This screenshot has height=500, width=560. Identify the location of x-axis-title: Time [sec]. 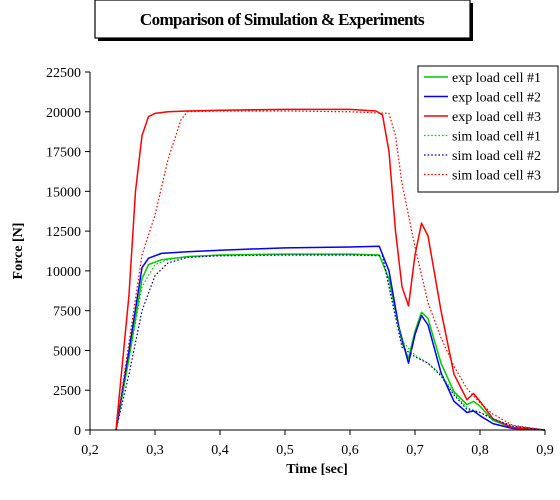
(317, 469).